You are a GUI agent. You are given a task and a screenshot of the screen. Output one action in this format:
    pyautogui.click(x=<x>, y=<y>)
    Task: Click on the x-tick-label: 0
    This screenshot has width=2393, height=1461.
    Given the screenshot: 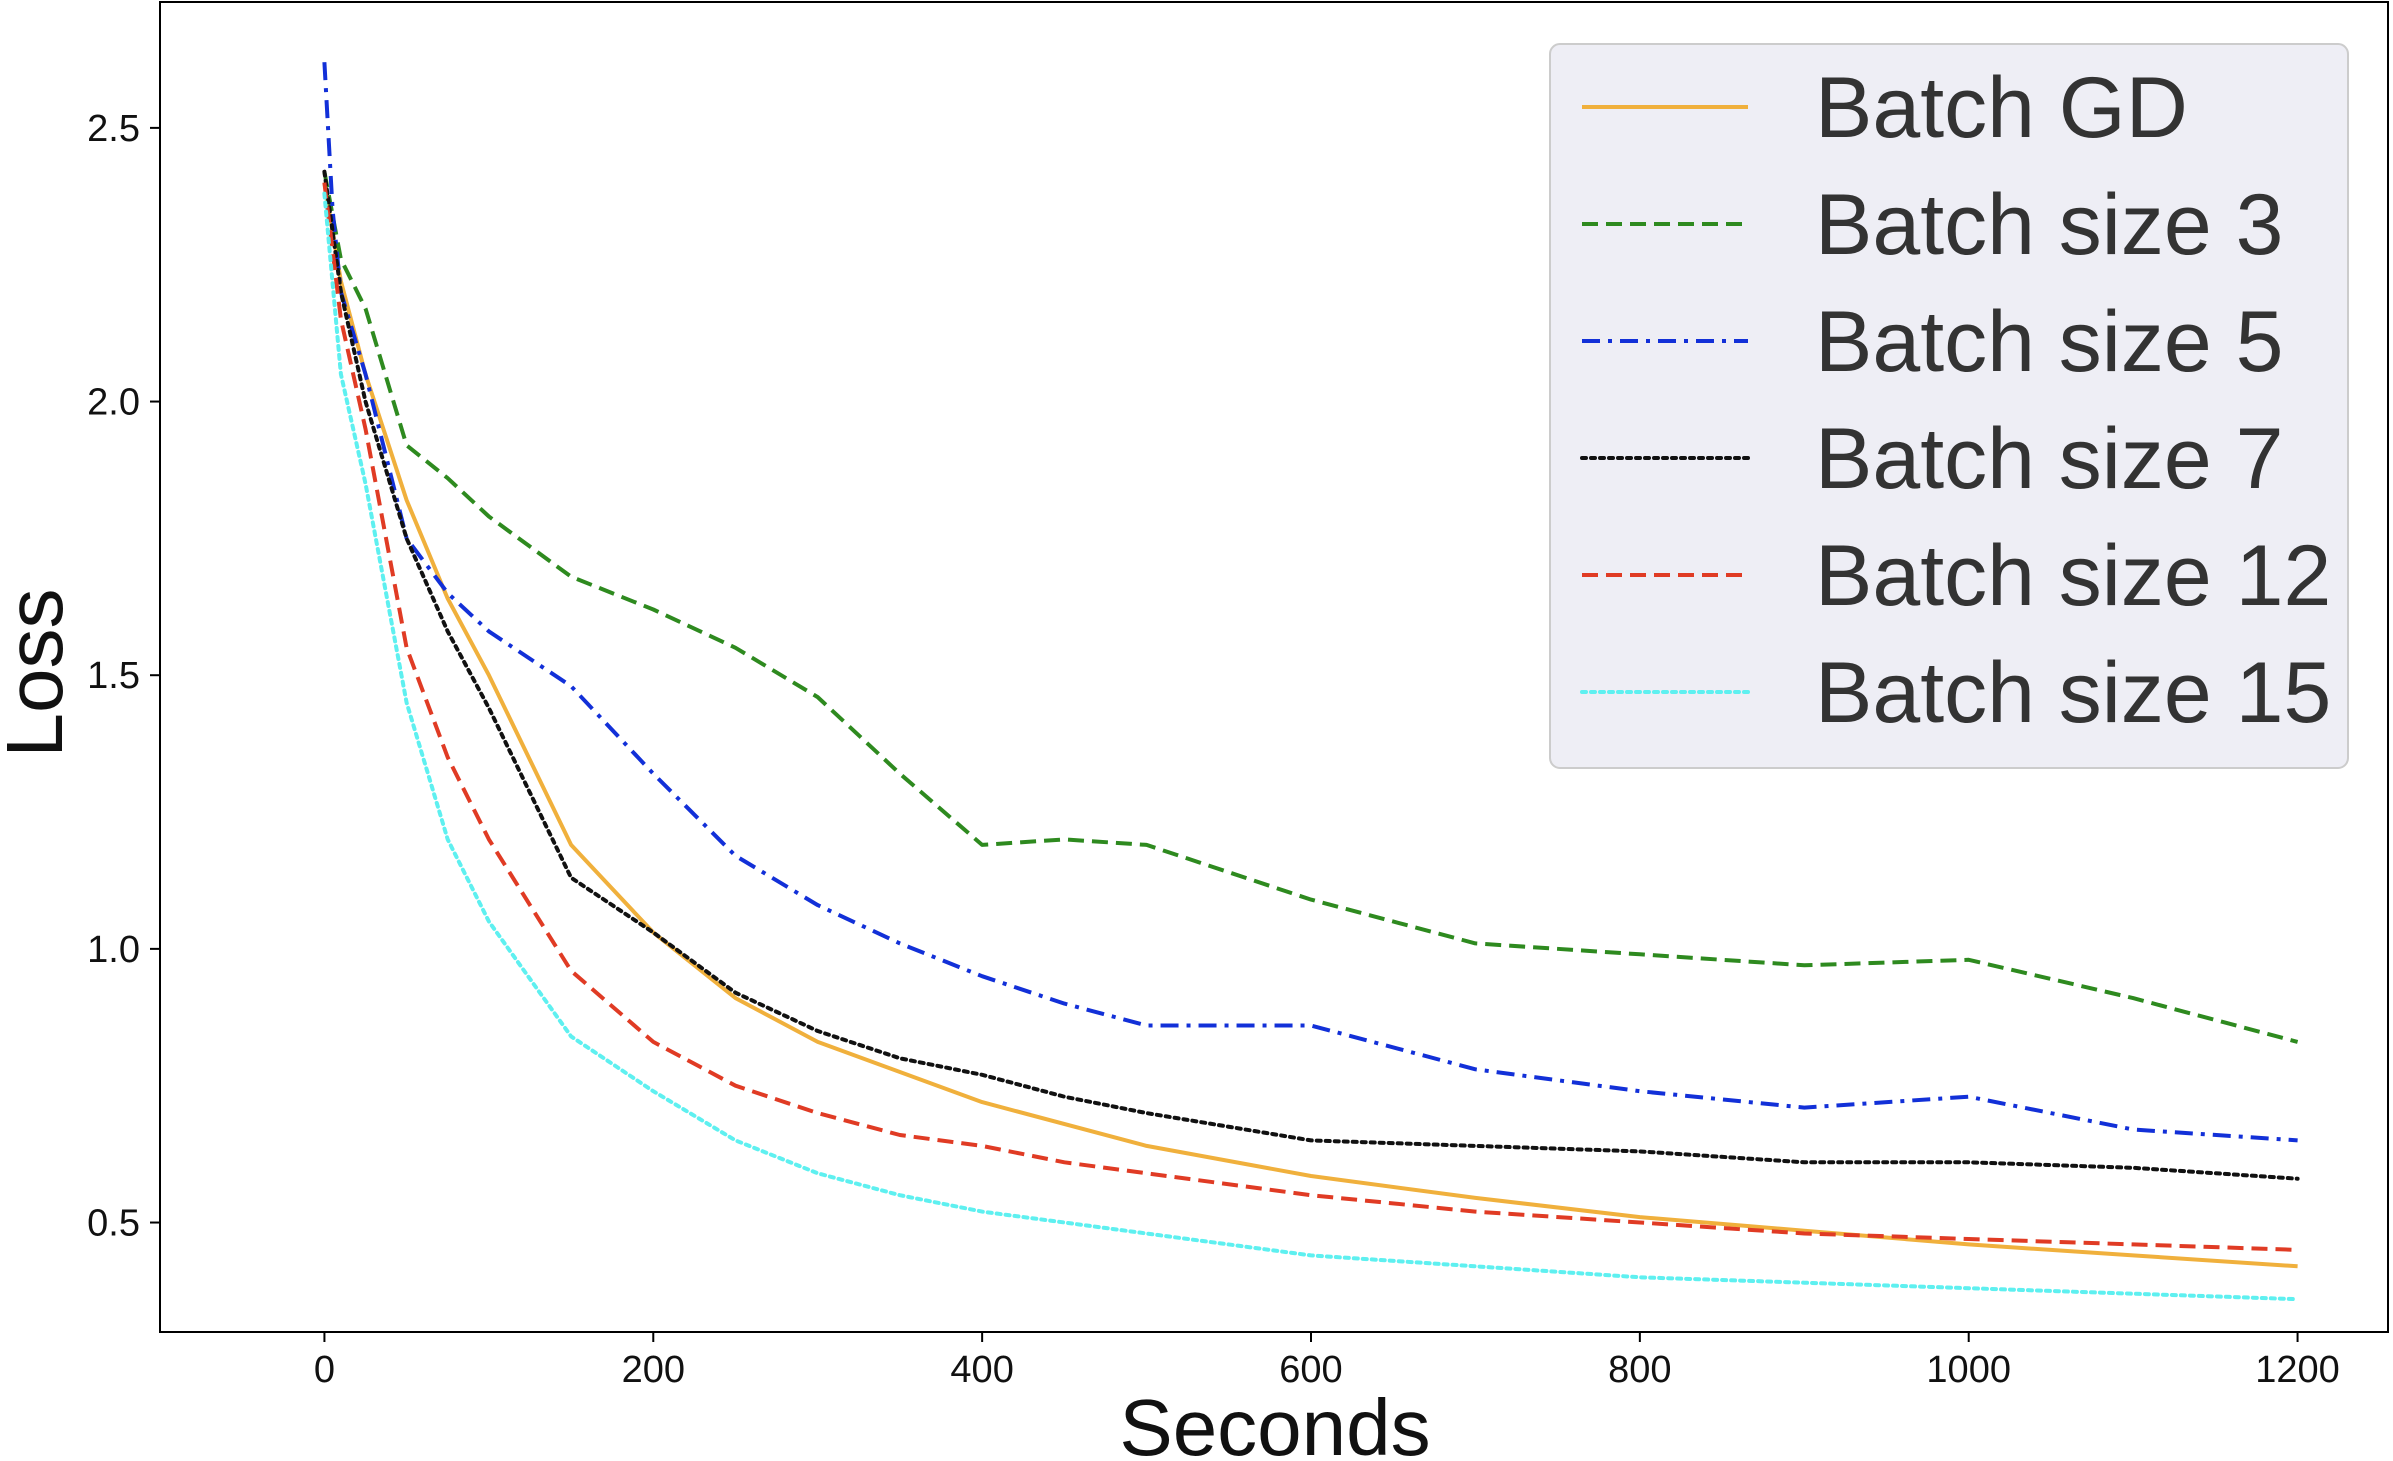 What is the action you would take?
    pyautogui.click(x=324, y=1370)
    